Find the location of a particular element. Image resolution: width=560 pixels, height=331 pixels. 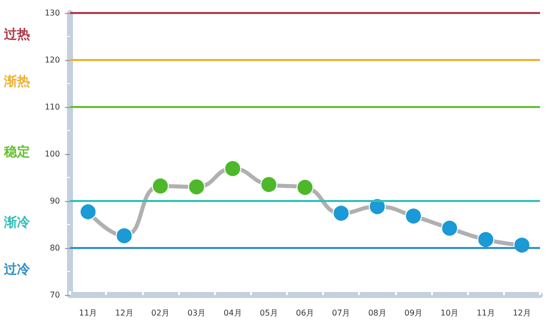

text: 稳定 is located at coordinates (16, 152).